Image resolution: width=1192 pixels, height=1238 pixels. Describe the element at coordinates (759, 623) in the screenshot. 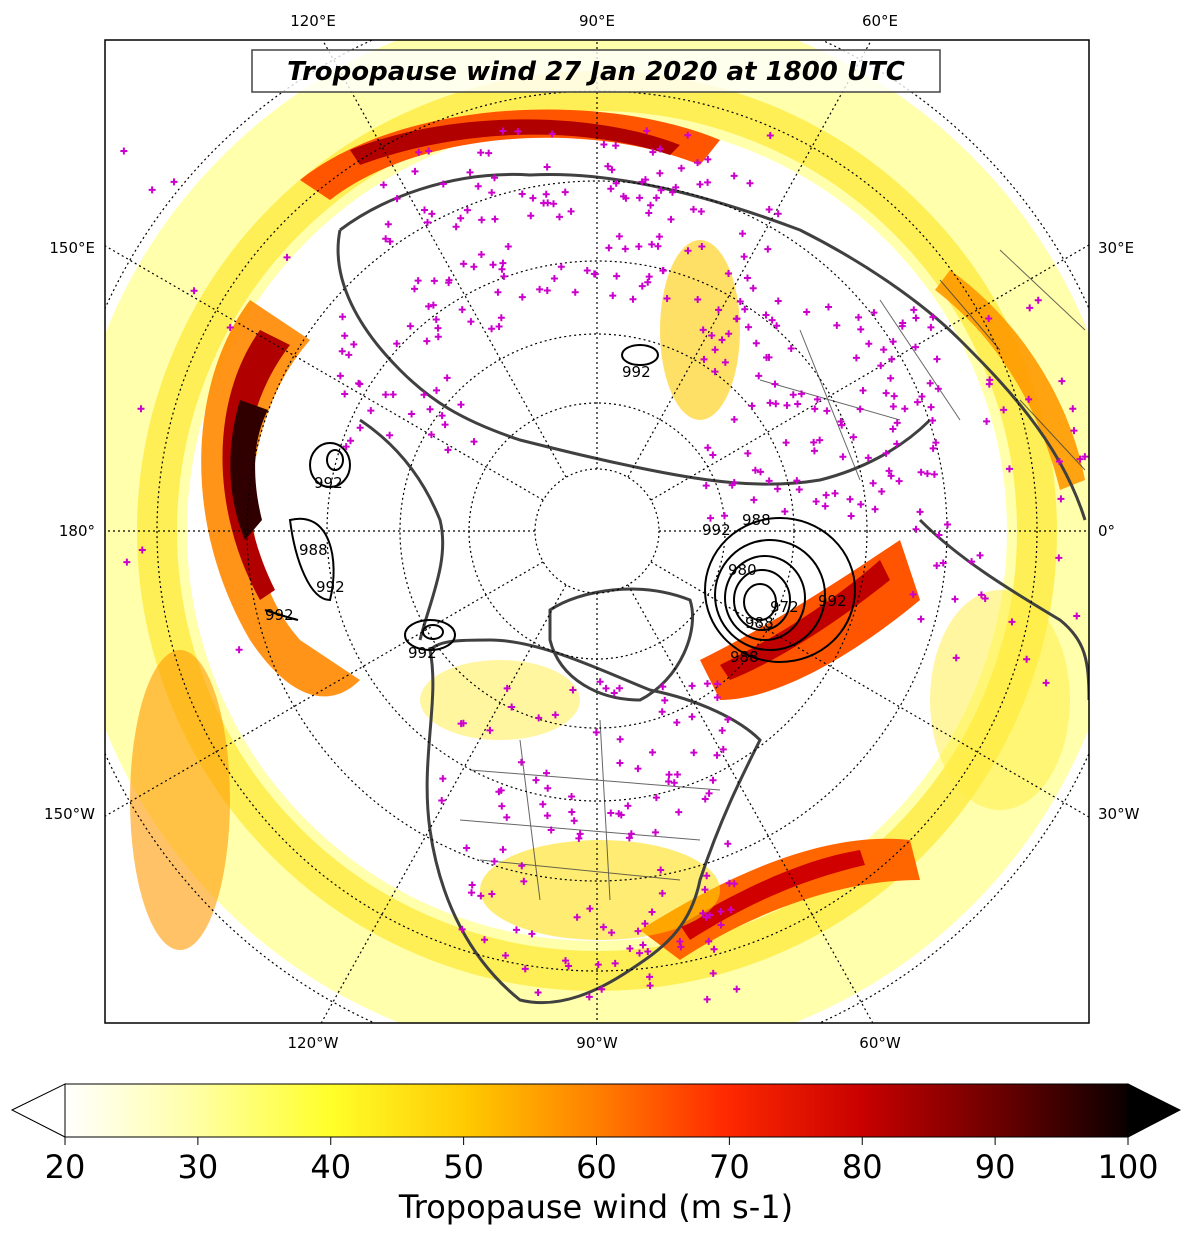

I see `contour-label: 988` at that location.